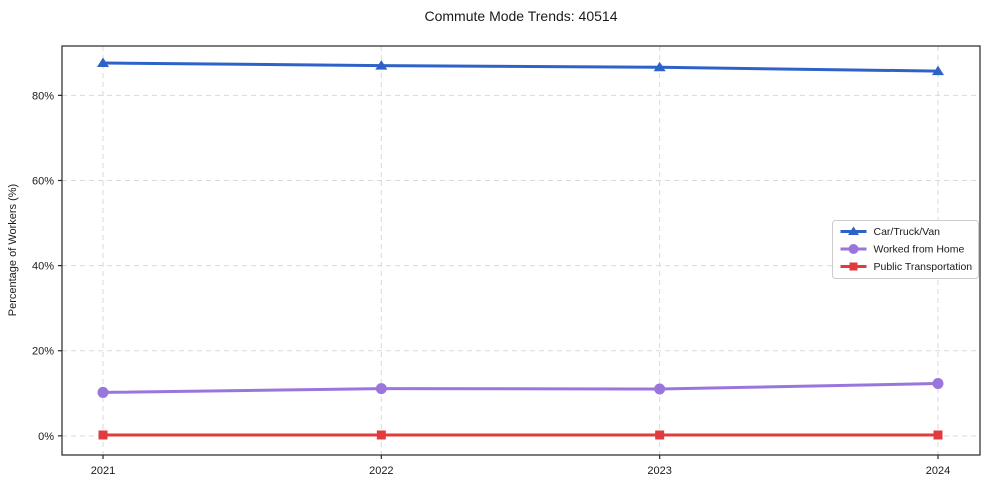 This screenshot has width=990, height=490. Describe the element at coordinates (13, 250) in the screenshot. I see `y-axis-title: Percentage of Workers (%)` at that location.